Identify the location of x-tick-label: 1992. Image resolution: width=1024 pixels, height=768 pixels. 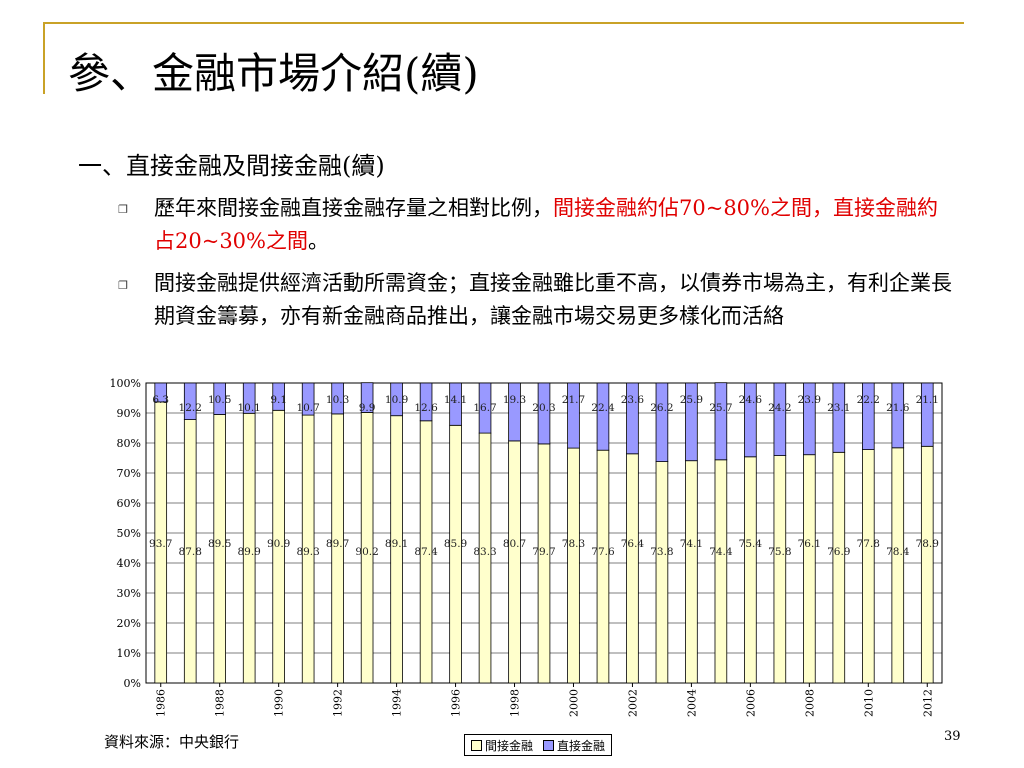
(338, 703).